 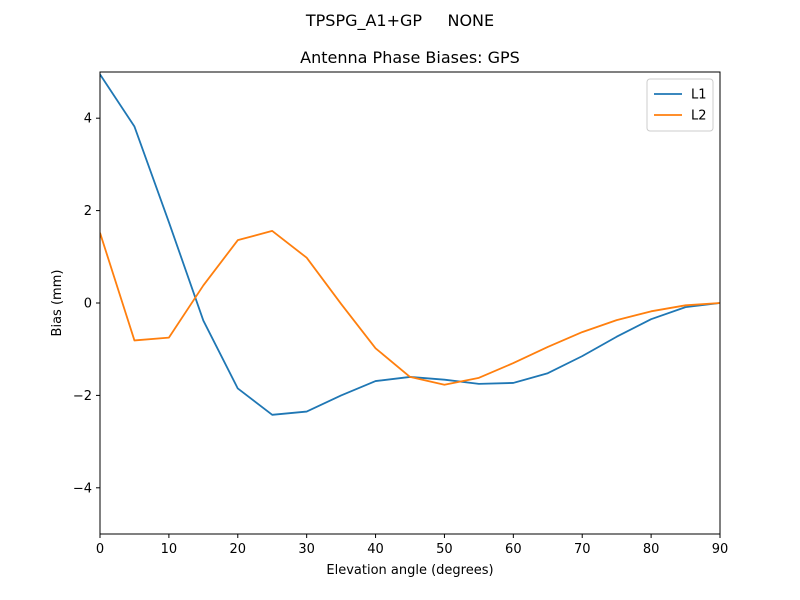 What do you see at coordinates (444, 549) in the screenshot?
I see `x-tick-label: 50` at bounding box center [444, 549].